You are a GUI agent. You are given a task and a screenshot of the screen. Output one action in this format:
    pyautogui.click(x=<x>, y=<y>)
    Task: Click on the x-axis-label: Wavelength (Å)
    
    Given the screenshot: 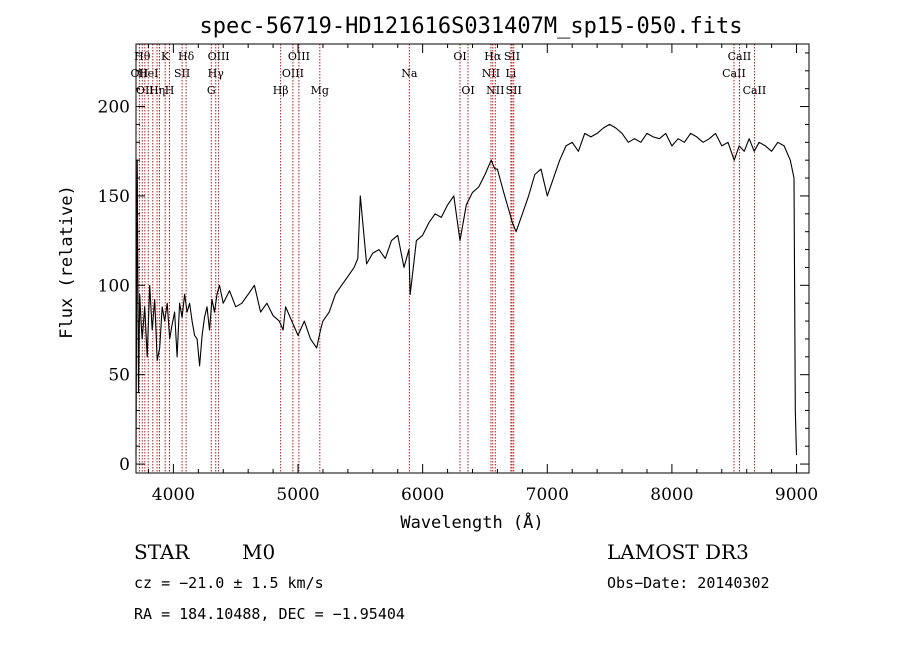 What is the action you would take?
    pyautogui.click(x=471, y=522)
    